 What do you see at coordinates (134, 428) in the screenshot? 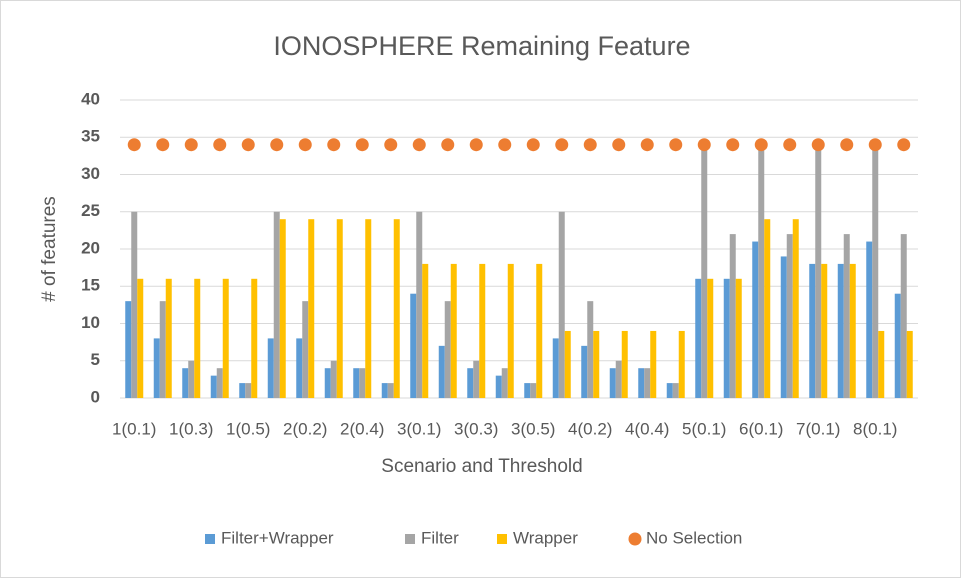
I see `x-tick-label: 1(0.1)` at bounding box center [134, 428].